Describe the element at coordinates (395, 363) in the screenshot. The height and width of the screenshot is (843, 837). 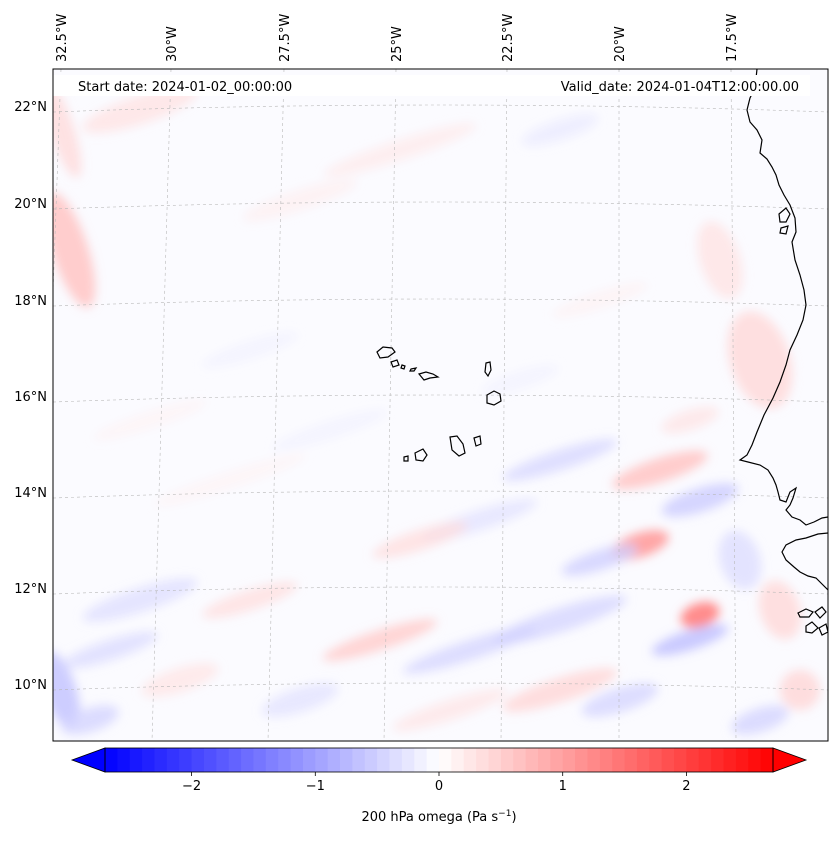
I see `island-sao-vicente` at that location.